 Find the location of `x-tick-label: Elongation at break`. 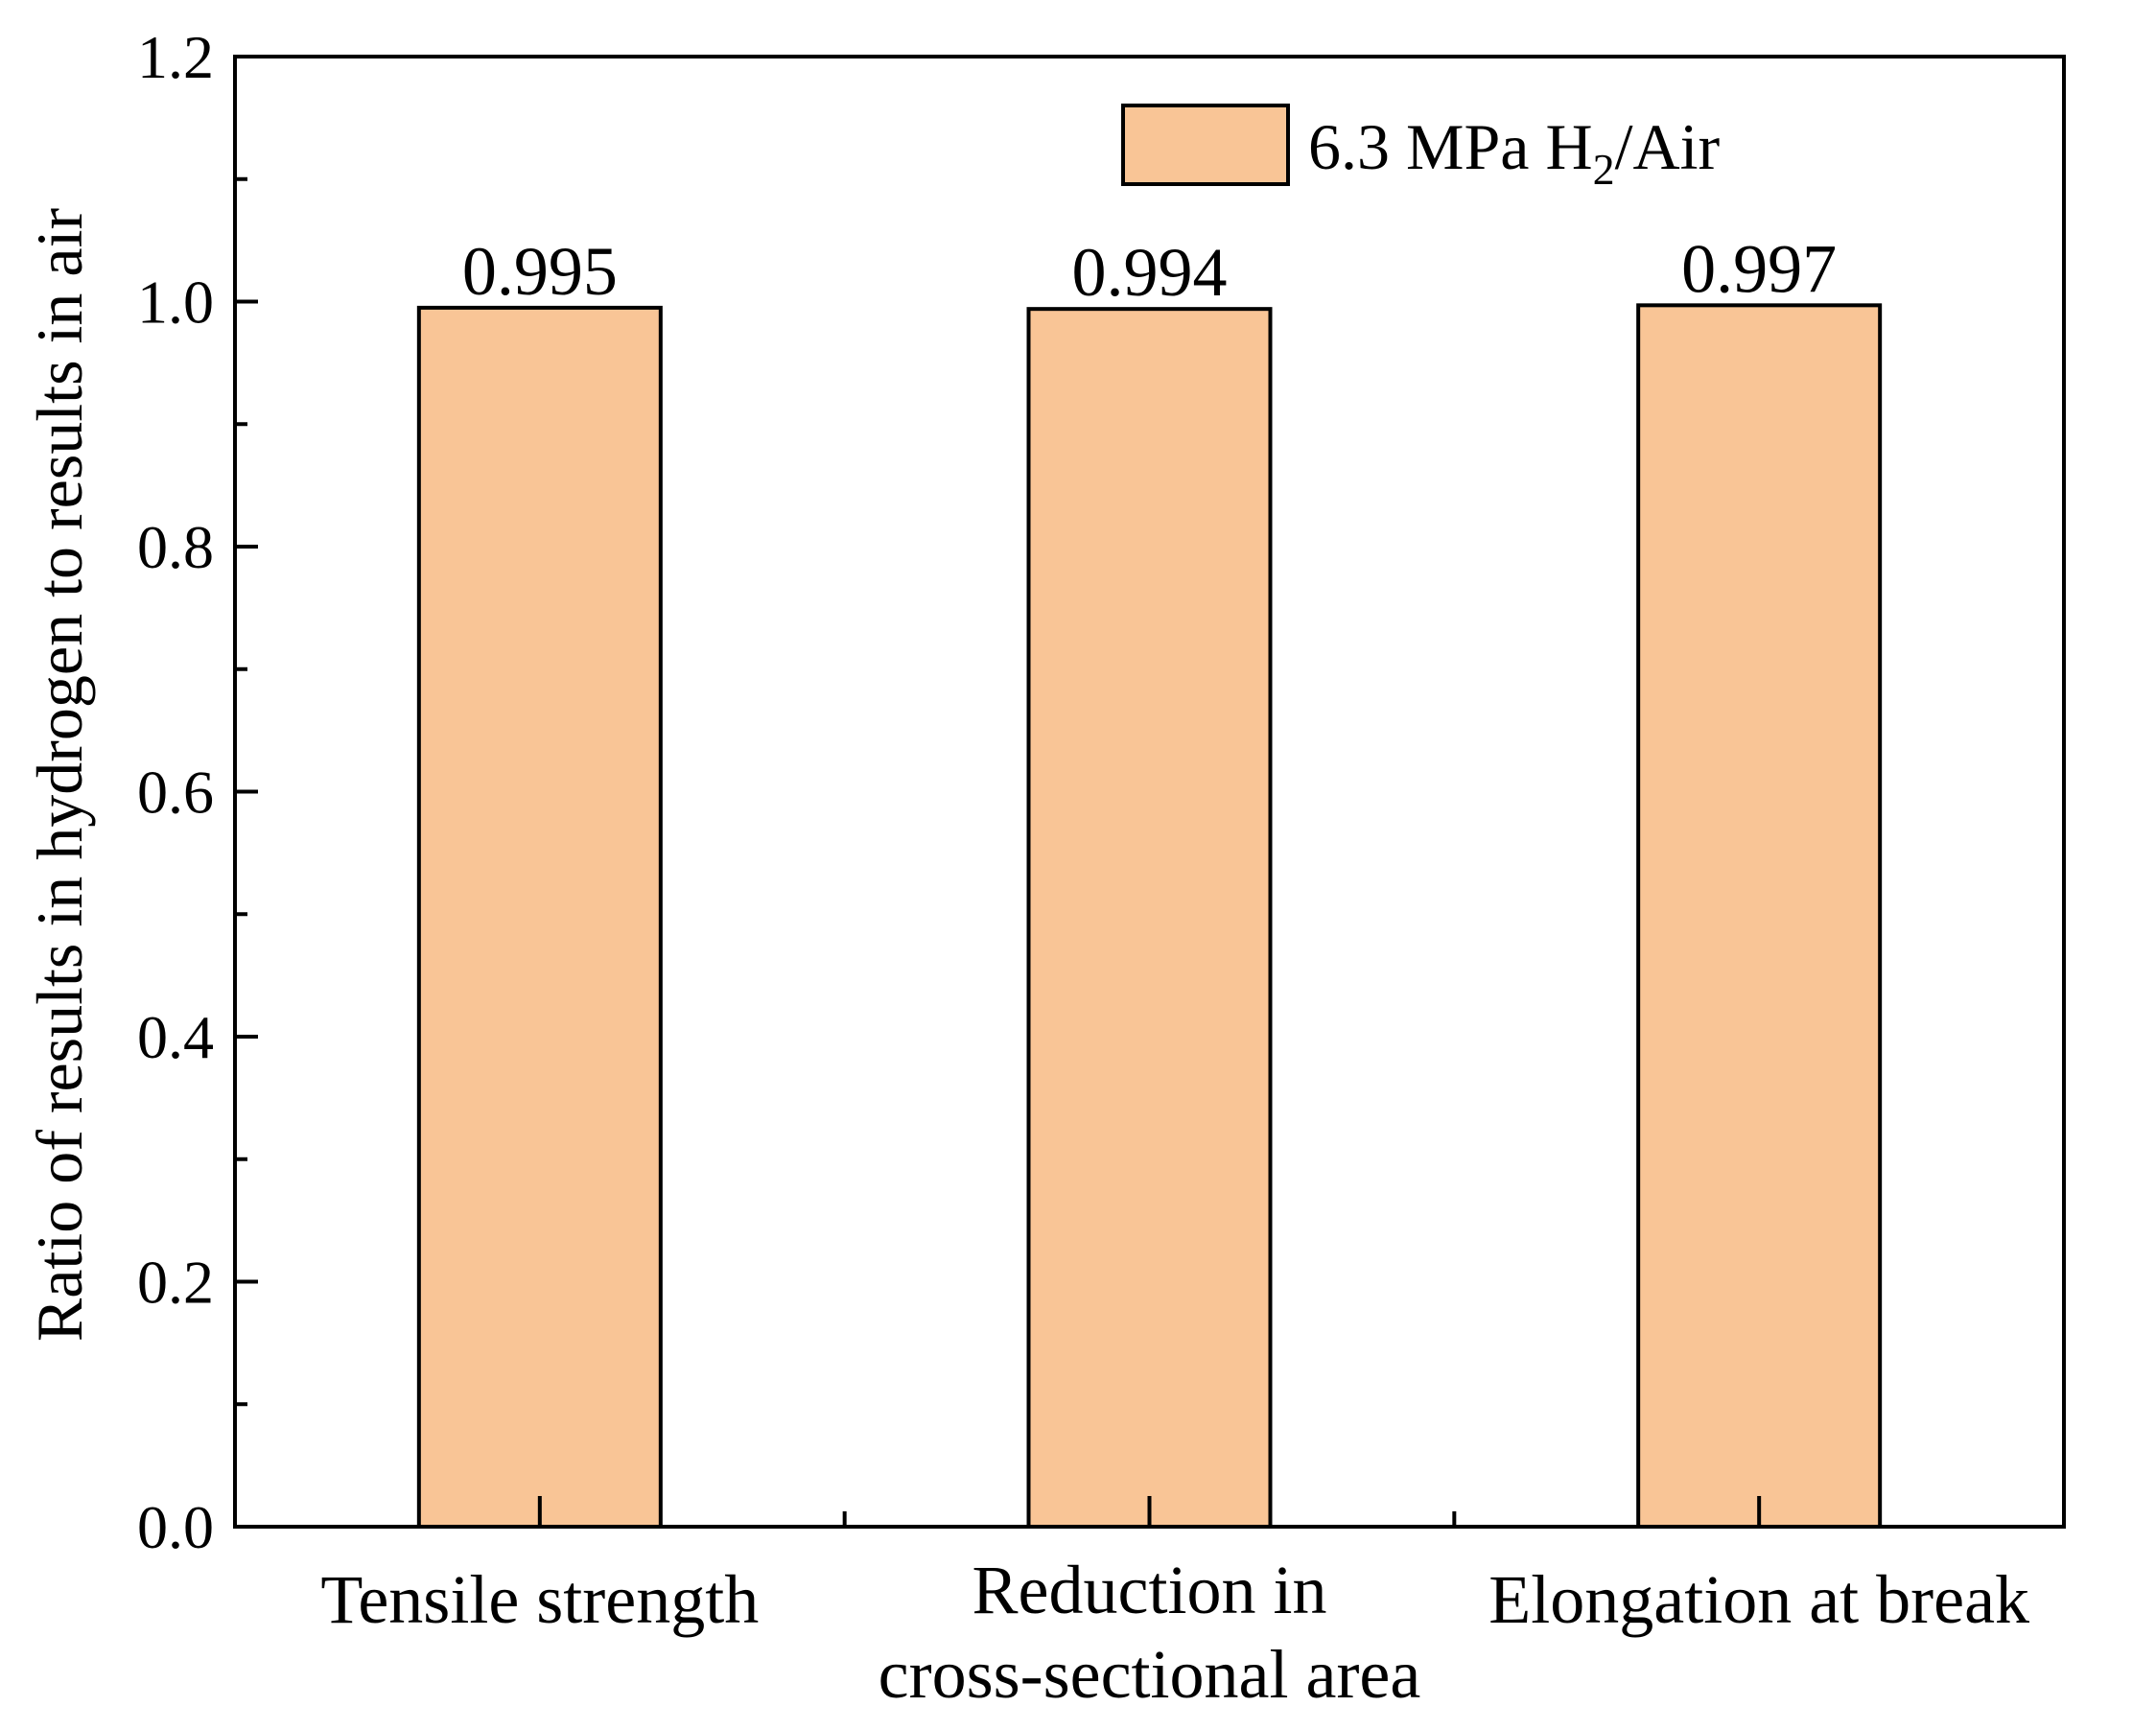

x-tick-label: Elongation at break is located at coordinates (1758, 1599).